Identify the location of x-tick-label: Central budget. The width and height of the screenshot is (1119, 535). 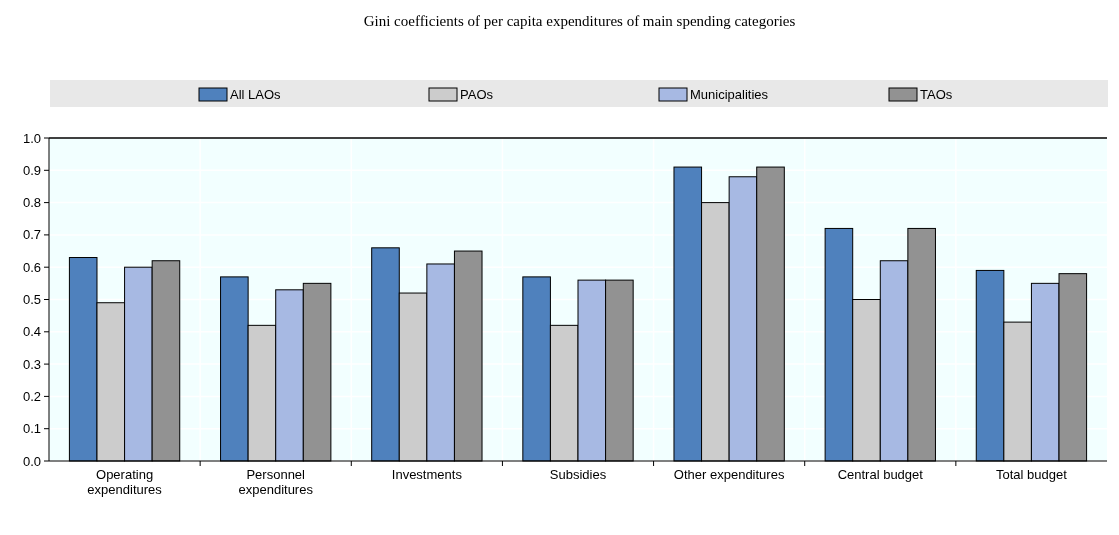
(880, 474).